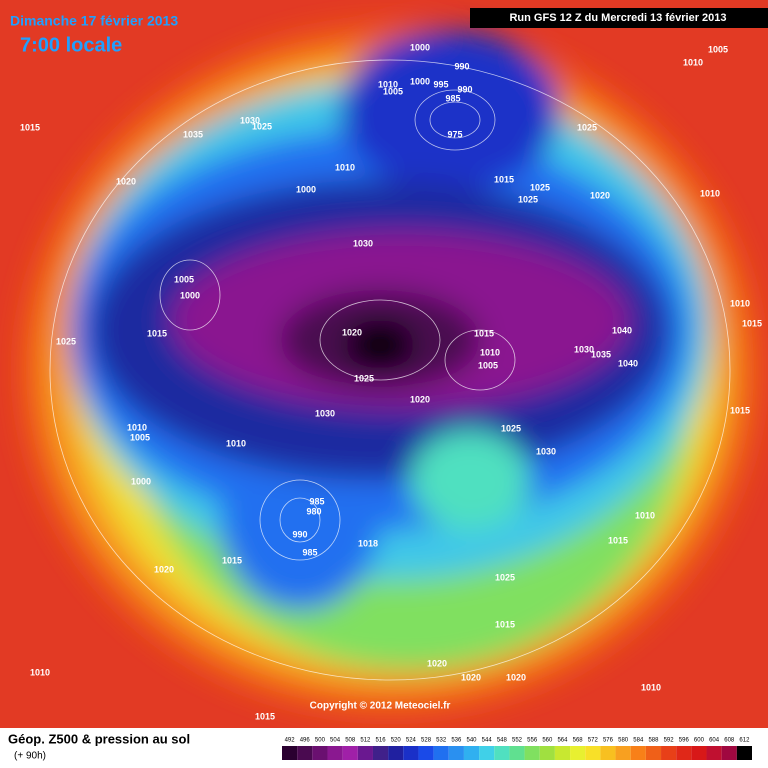  Describe the element at coordinates (593, 741) in the screenshot. I see `scale-label: 572` at that location.